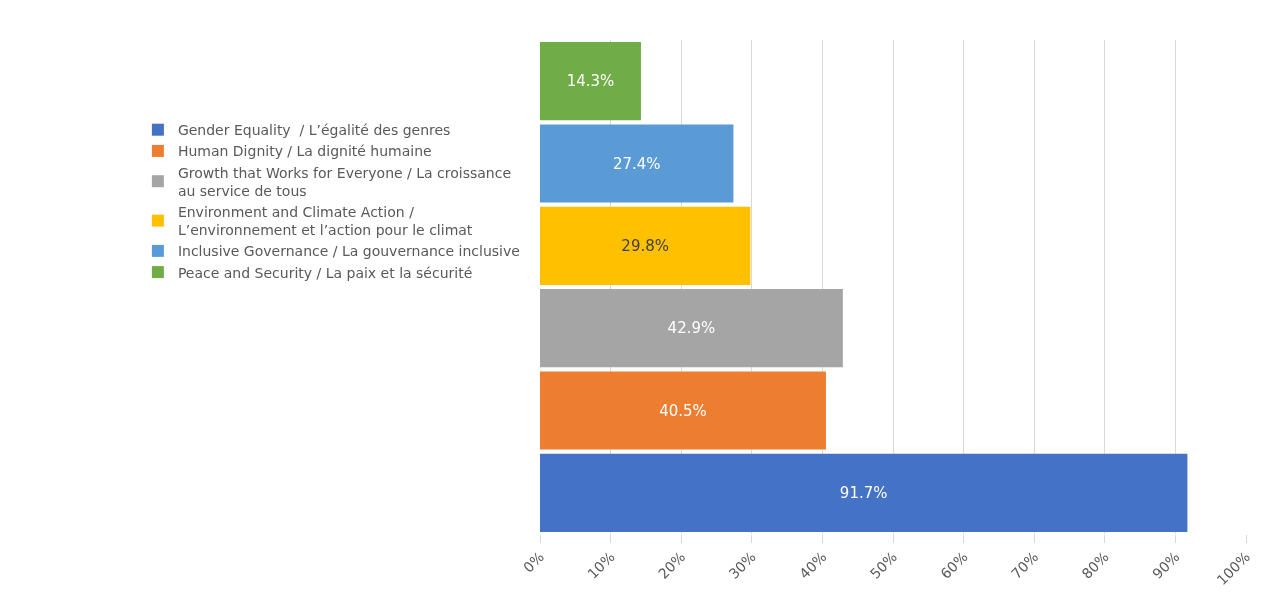 The image size is (1286, 604). Describe the element at coordinates (691, 328) in the screenshot. I see `data-label: 42.9%` at that location.